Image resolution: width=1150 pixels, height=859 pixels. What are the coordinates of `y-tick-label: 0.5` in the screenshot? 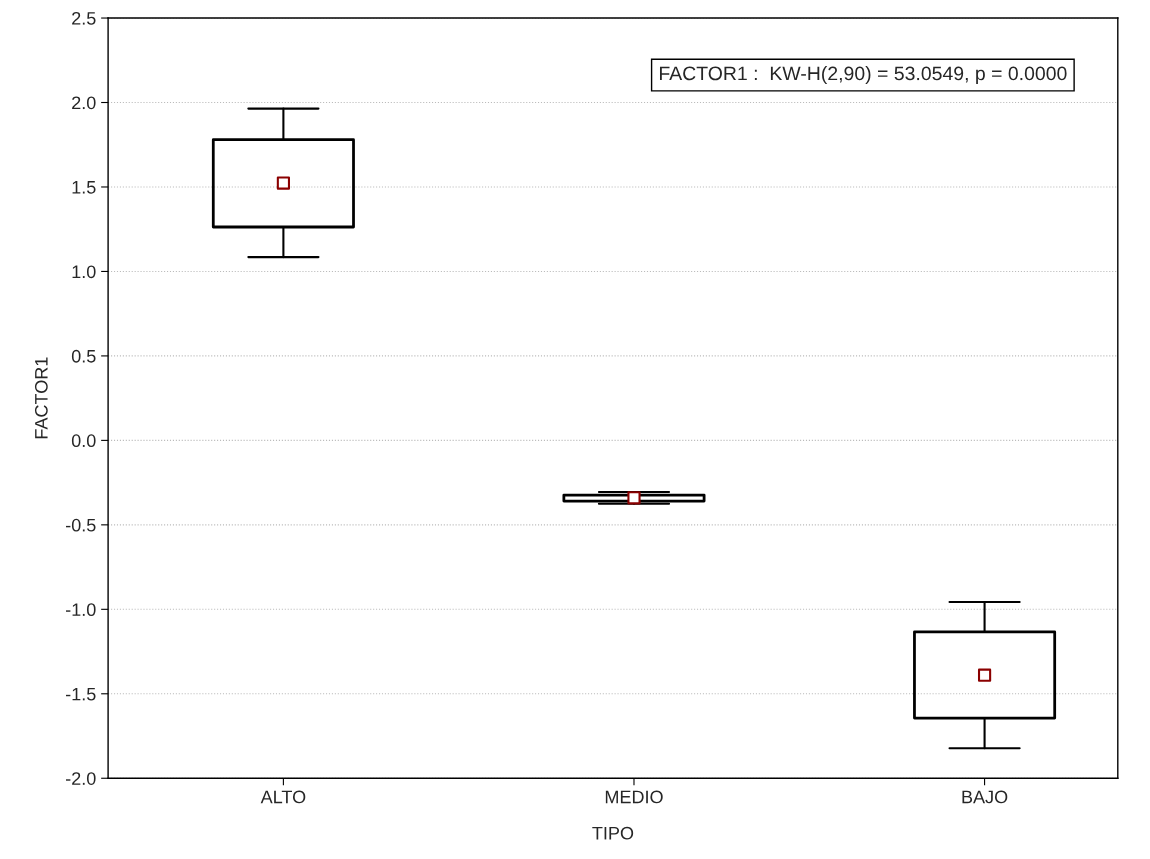 It's located at (83, 356).